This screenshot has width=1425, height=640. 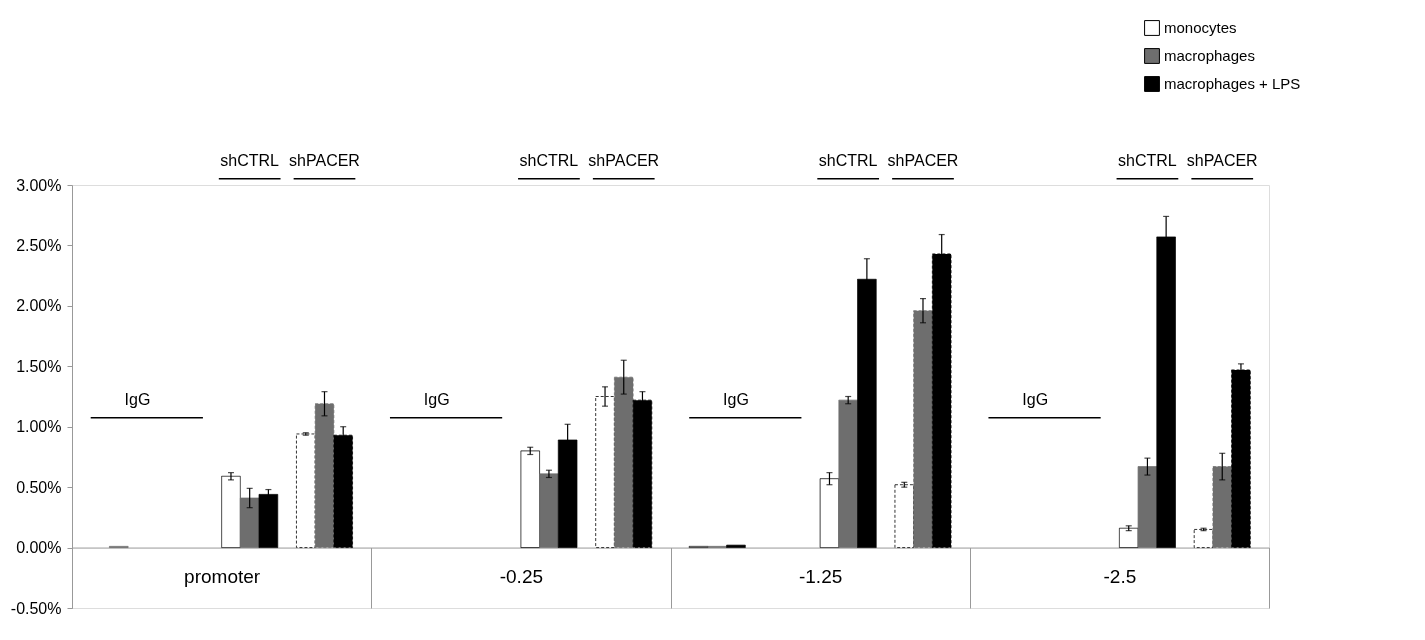 What do you see at coordinates (39, 185) in the screenshot?
I see `y-tick-label: 3.00%` at bounding box center [39, 185].